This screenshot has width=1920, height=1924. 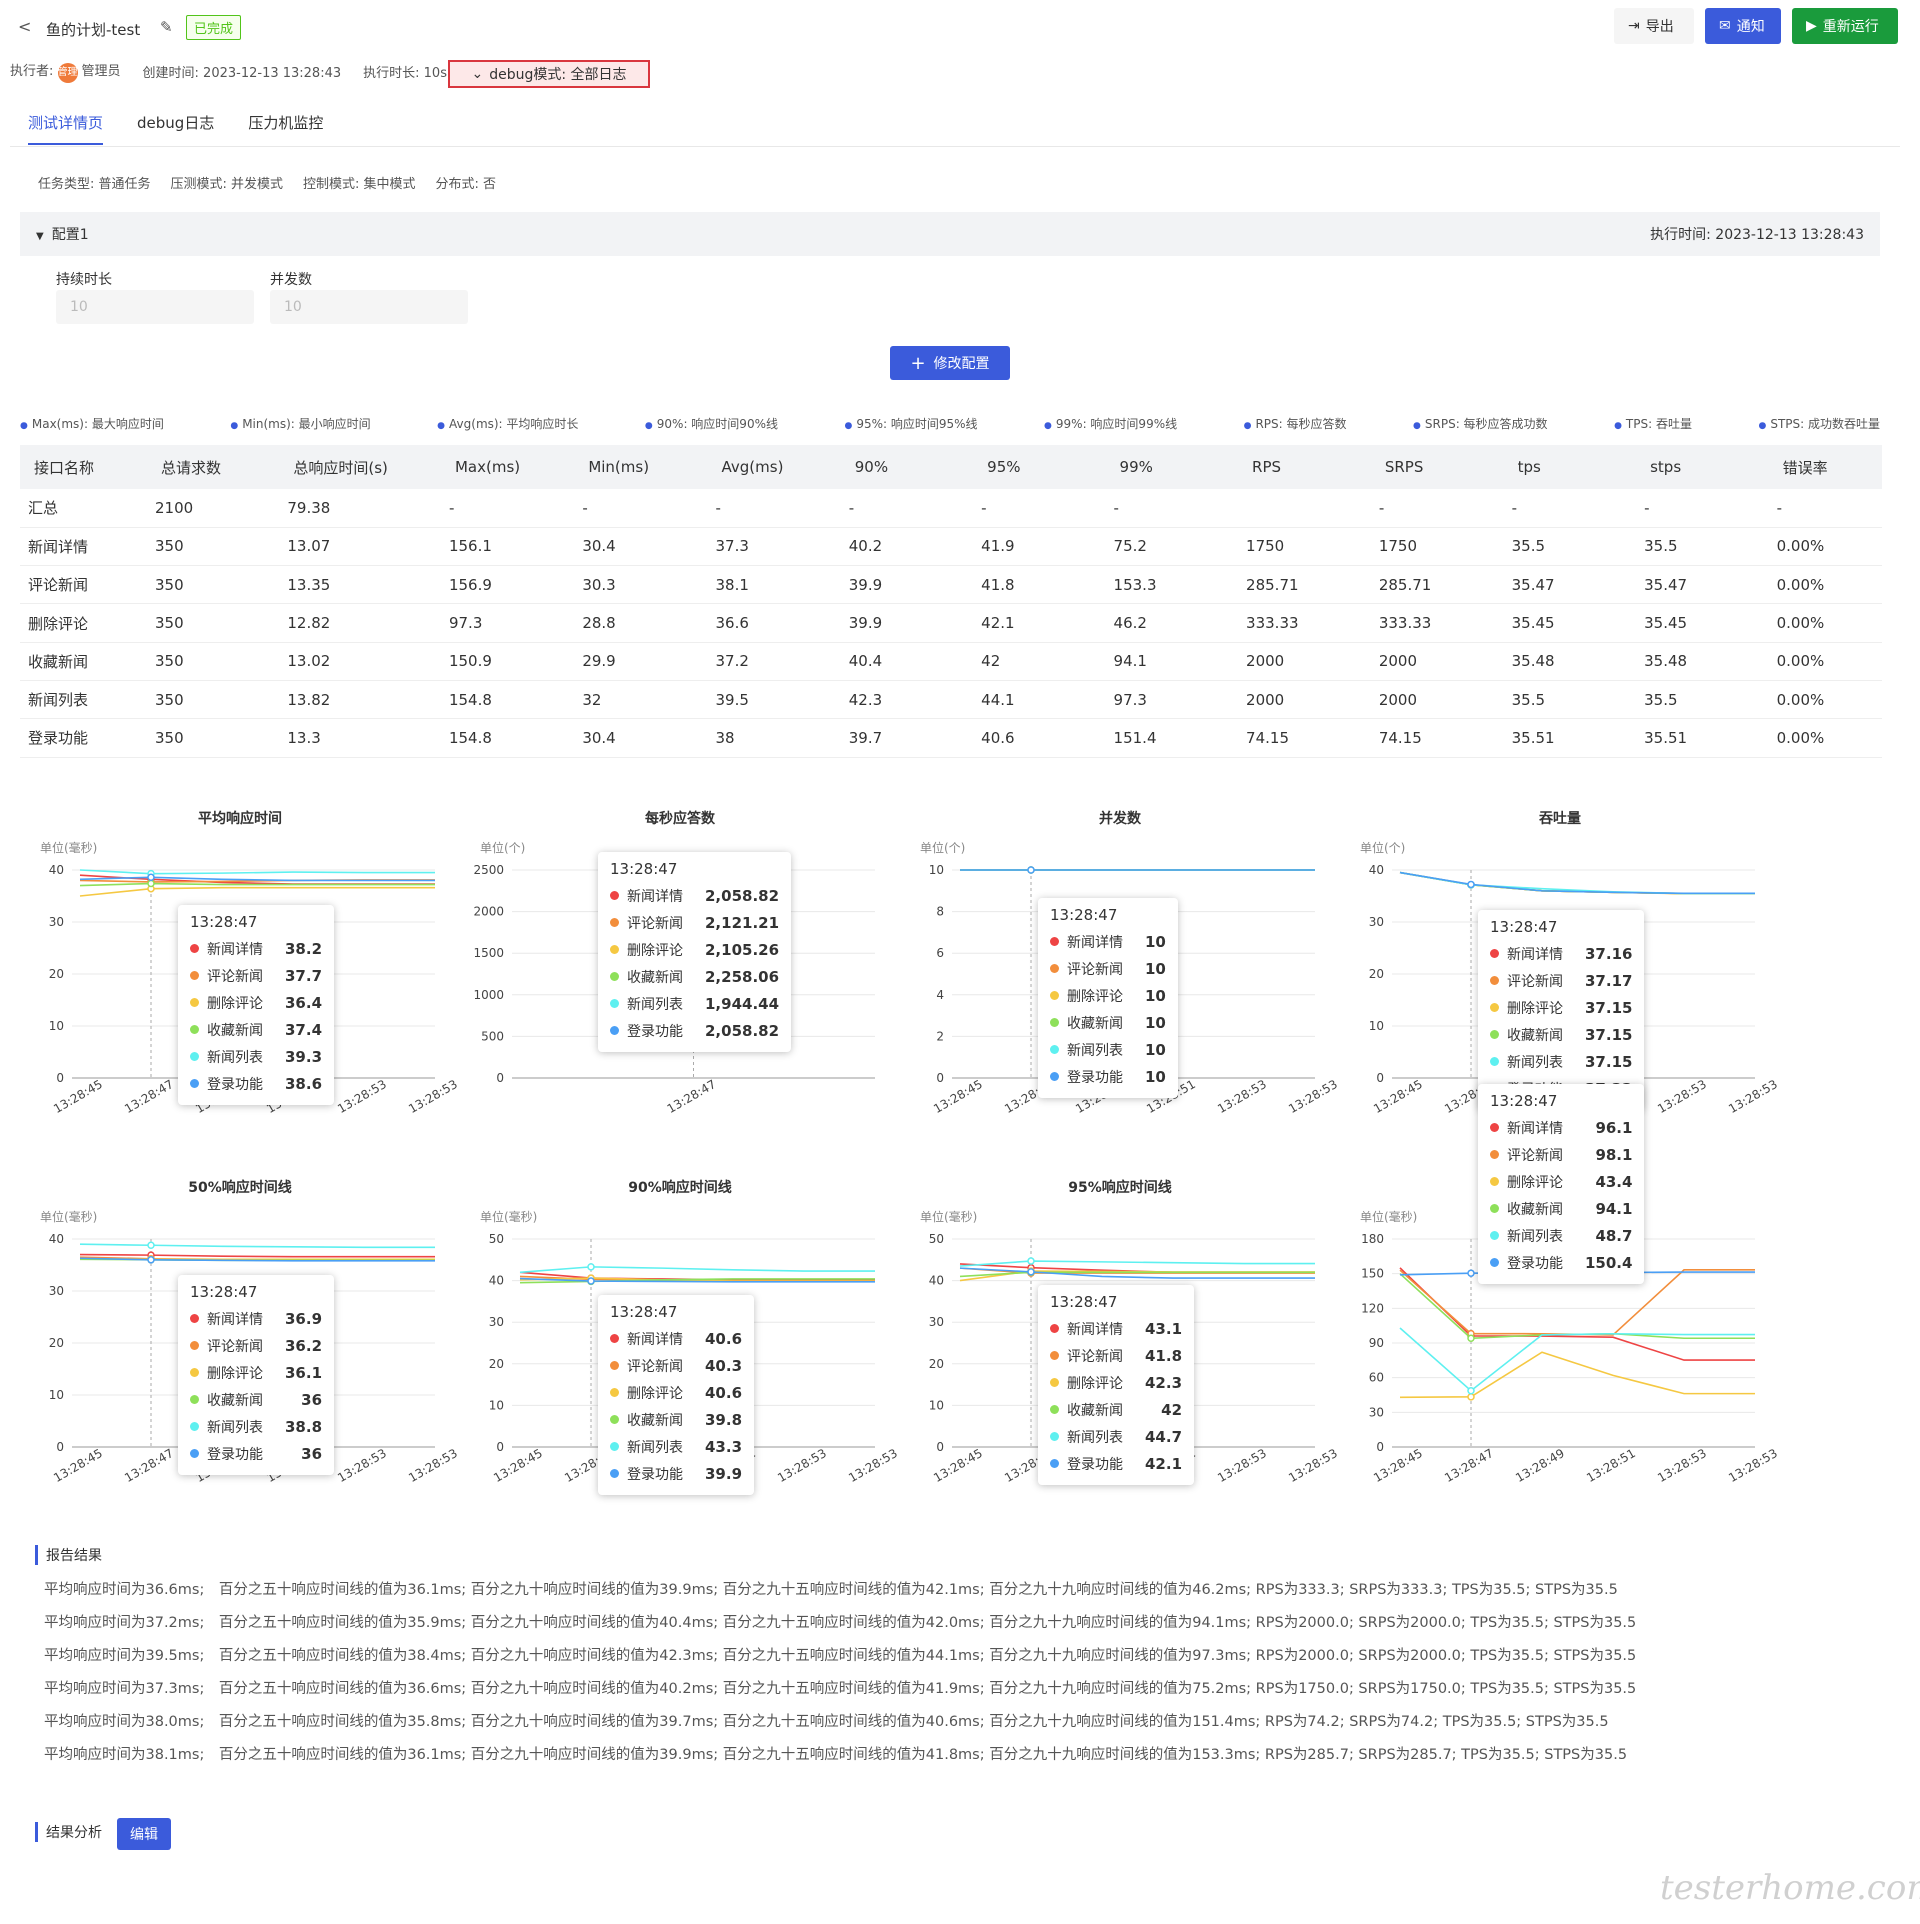 What do you see at coordinates (1570, 661) in the screenshot?
I see `table-cell: 35.48` at bounding box center [1570, 661].